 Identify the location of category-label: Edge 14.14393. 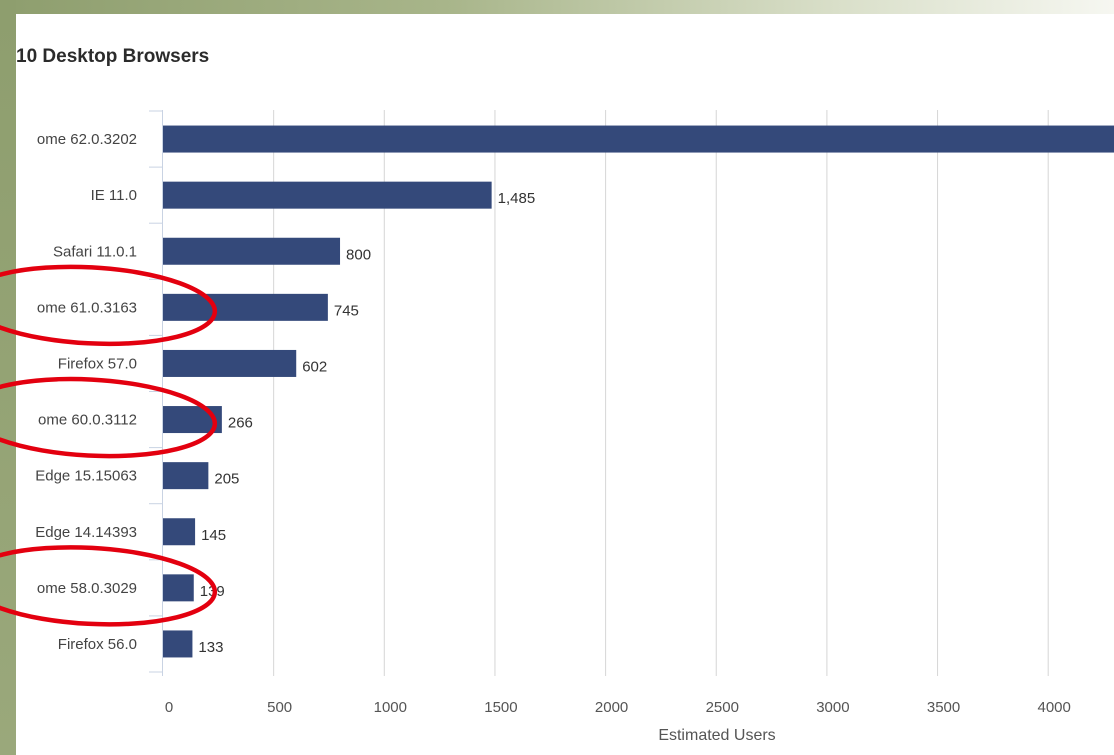
(86, 532).